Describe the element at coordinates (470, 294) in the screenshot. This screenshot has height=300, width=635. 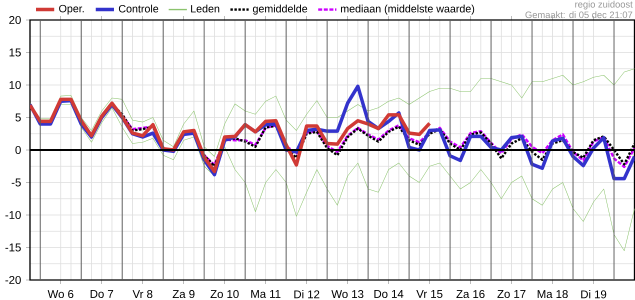
I see `x-tick-label: Za 16` at that location.